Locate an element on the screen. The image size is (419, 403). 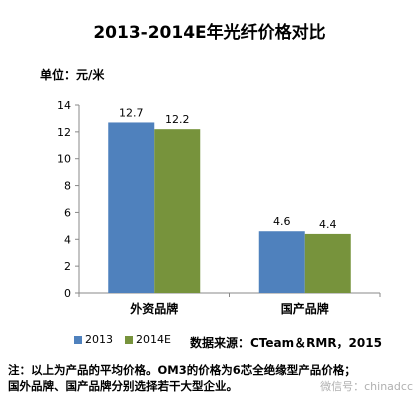
y-tick-label: 6 is located at coordinates (67, 212).